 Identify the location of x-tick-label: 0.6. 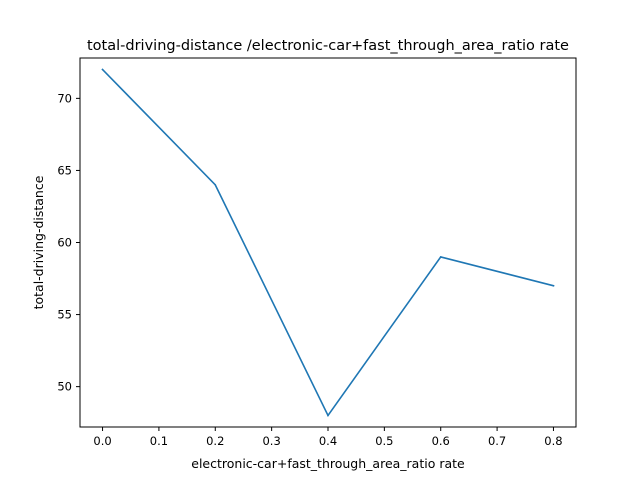
(441, 441).